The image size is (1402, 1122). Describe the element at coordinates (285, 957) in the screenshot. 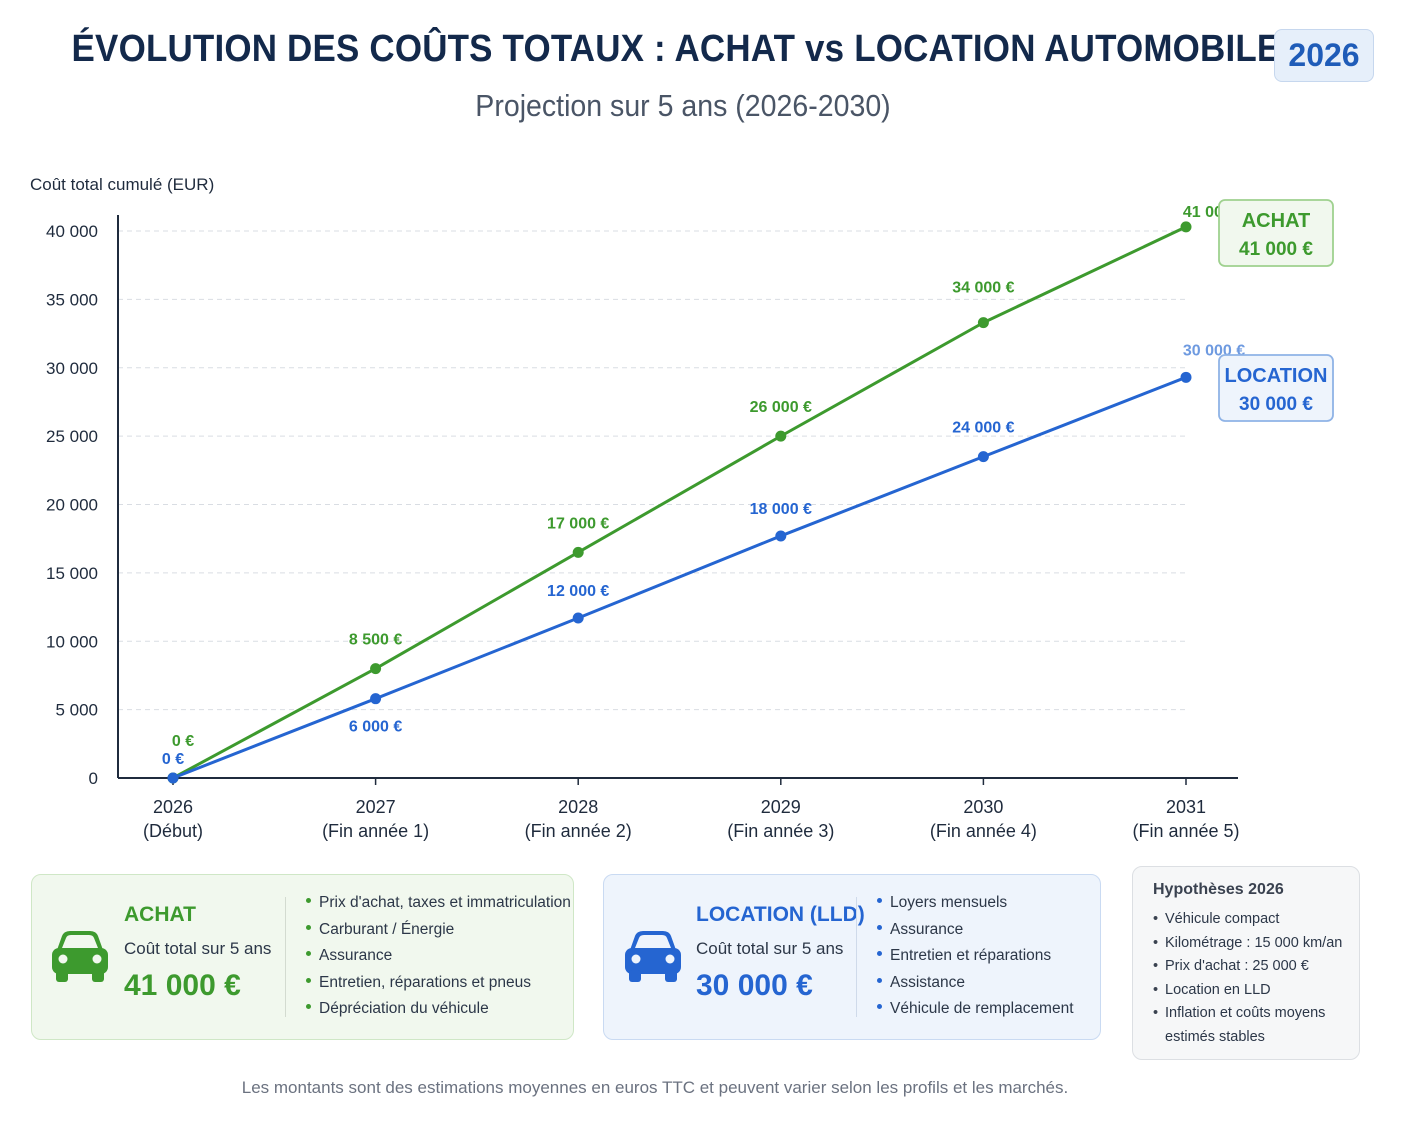

I see `achat-card-divider` at that location.